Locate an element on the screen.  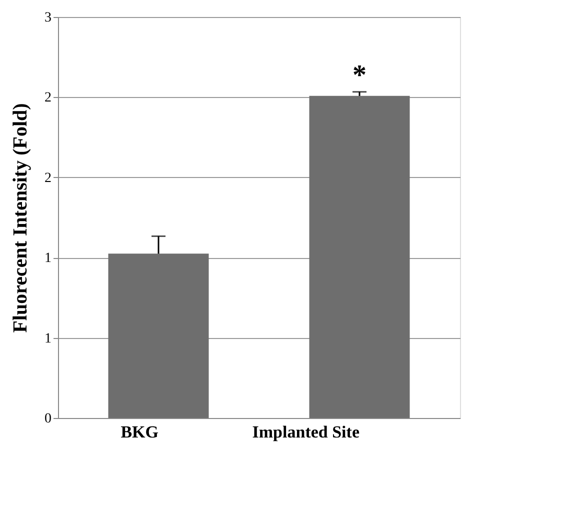
y-tick-label: 0 is located at coordinates (48, 419).